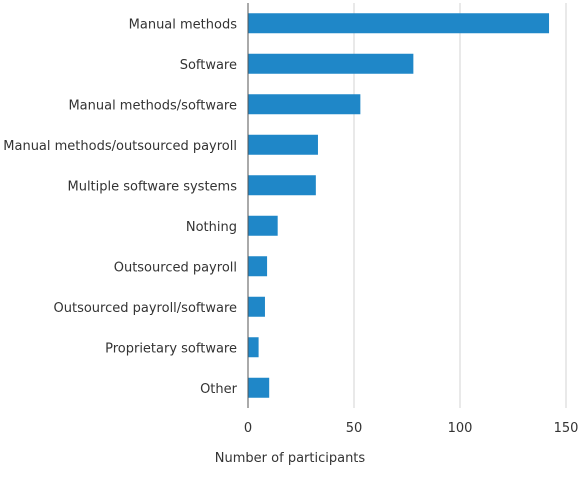 The height and width of the screenshot is (479, 580). Describe the element at coordinates (411, 428) in the screenshot. I see `x-tick-labels: 0 50 100 150` at that location.